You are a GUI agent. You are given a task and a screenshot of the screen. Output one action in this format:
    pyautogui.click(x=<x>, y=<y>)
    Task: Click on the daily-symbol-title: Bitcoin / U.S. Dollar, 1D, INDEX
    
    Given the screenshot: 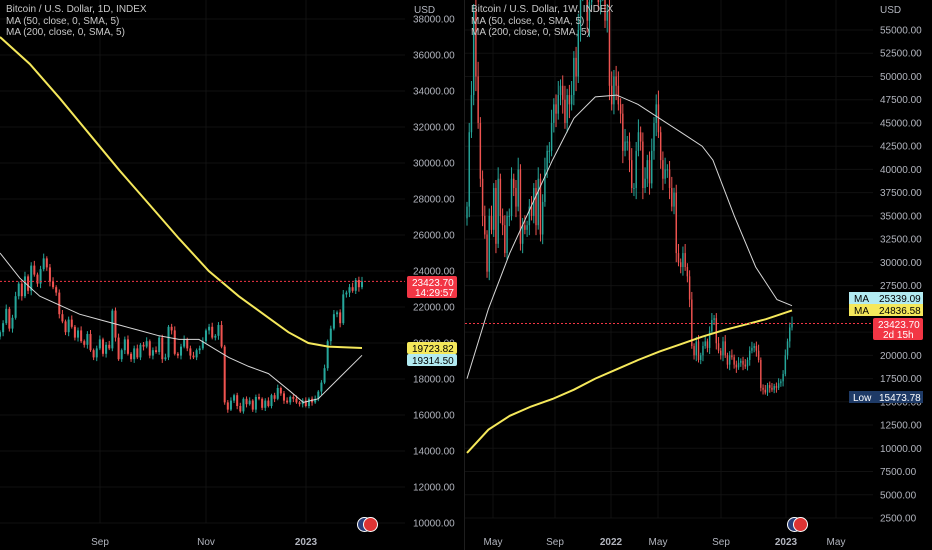 What is the action you would take?
    pyautogui.click(x=76, y=9)
    